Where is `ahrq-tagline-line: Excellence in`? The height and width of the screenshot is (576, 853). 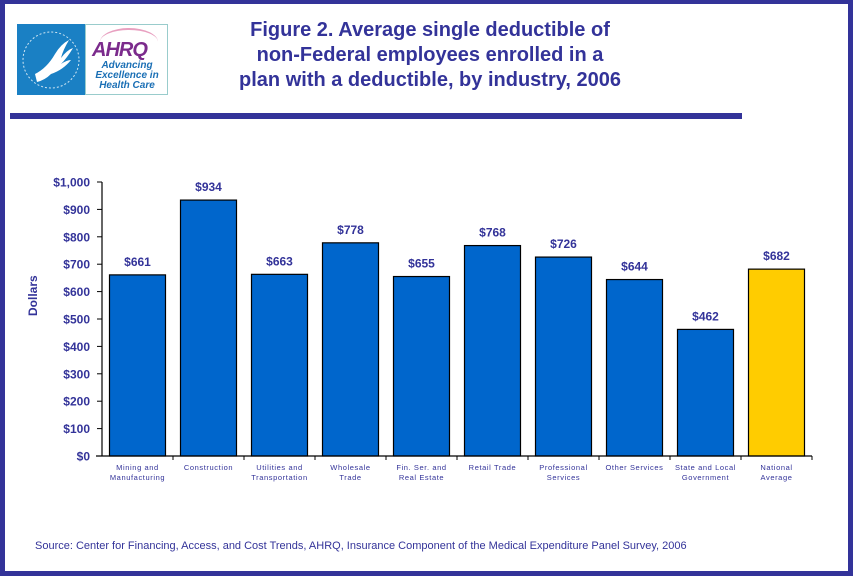
ahrq-tagline-line: Excellence in is located at coordinates (127, 75).